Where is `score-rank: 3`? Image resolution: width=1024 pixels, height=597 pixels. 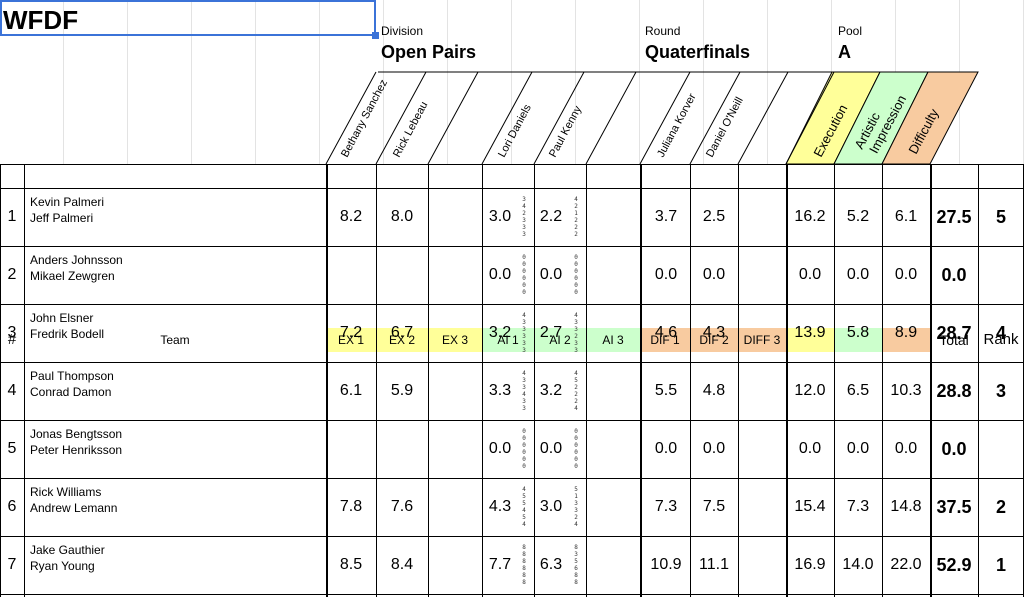 score-rank: 3 is located at coordinates (1000, 390).